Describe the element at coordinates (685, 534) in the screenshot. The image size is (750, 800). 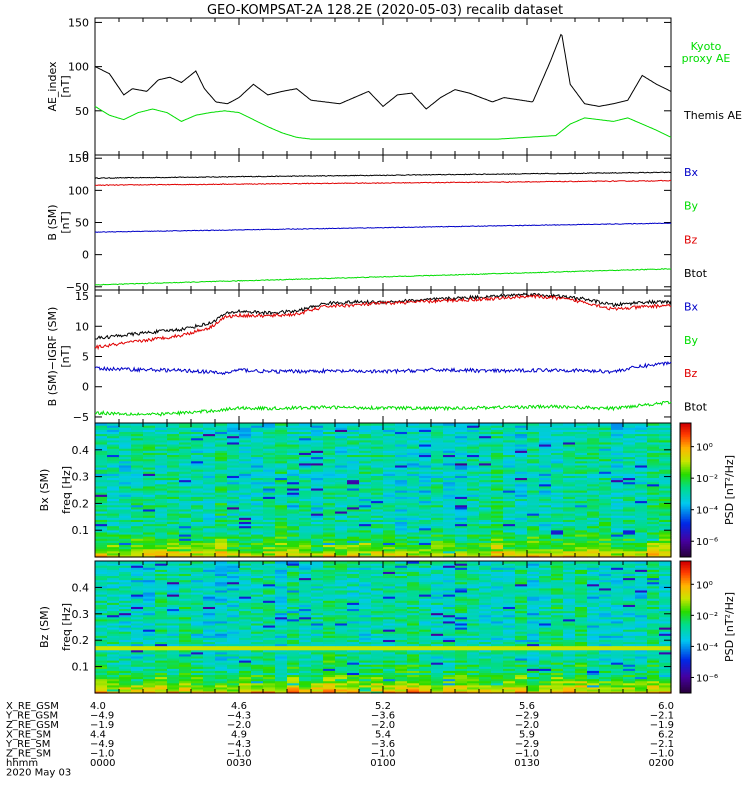
I see `colorbar-cell` at that location.